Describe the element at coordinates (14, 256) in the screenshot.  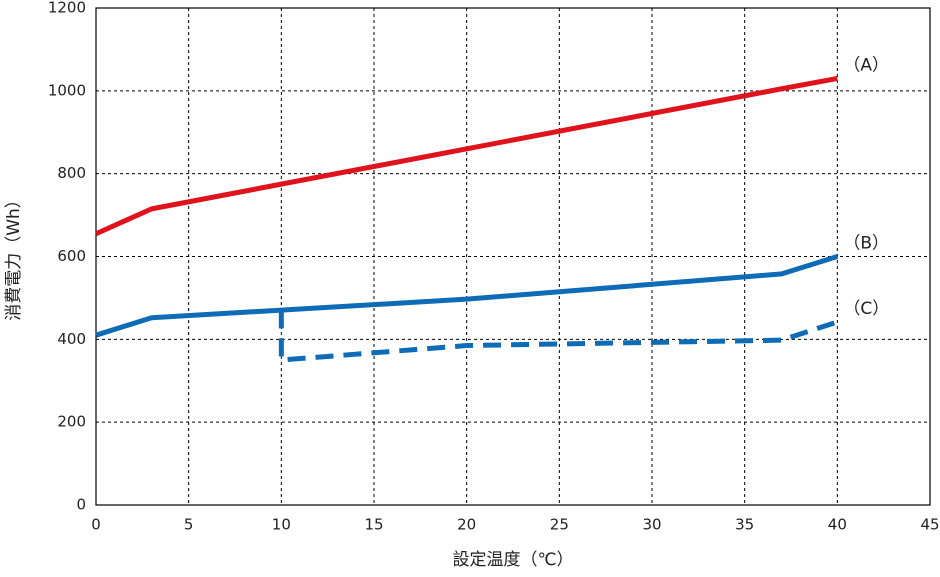
I see `y-axis-label: 消費電力（Wh）` at that location.